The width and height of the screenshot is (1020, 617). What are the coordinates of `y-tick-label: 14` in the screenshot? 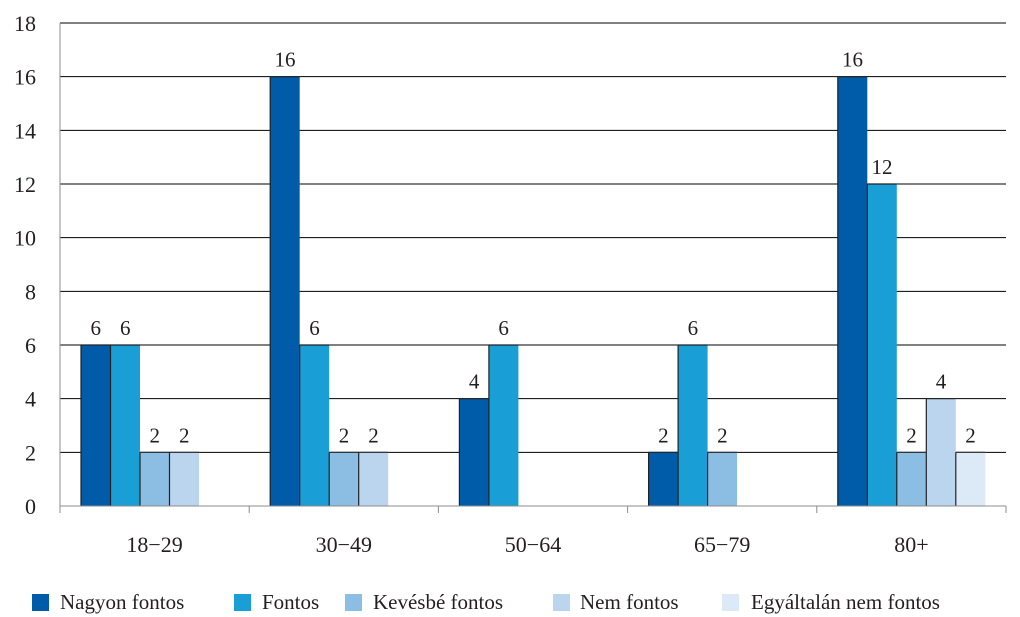 It's located at (25, 130).